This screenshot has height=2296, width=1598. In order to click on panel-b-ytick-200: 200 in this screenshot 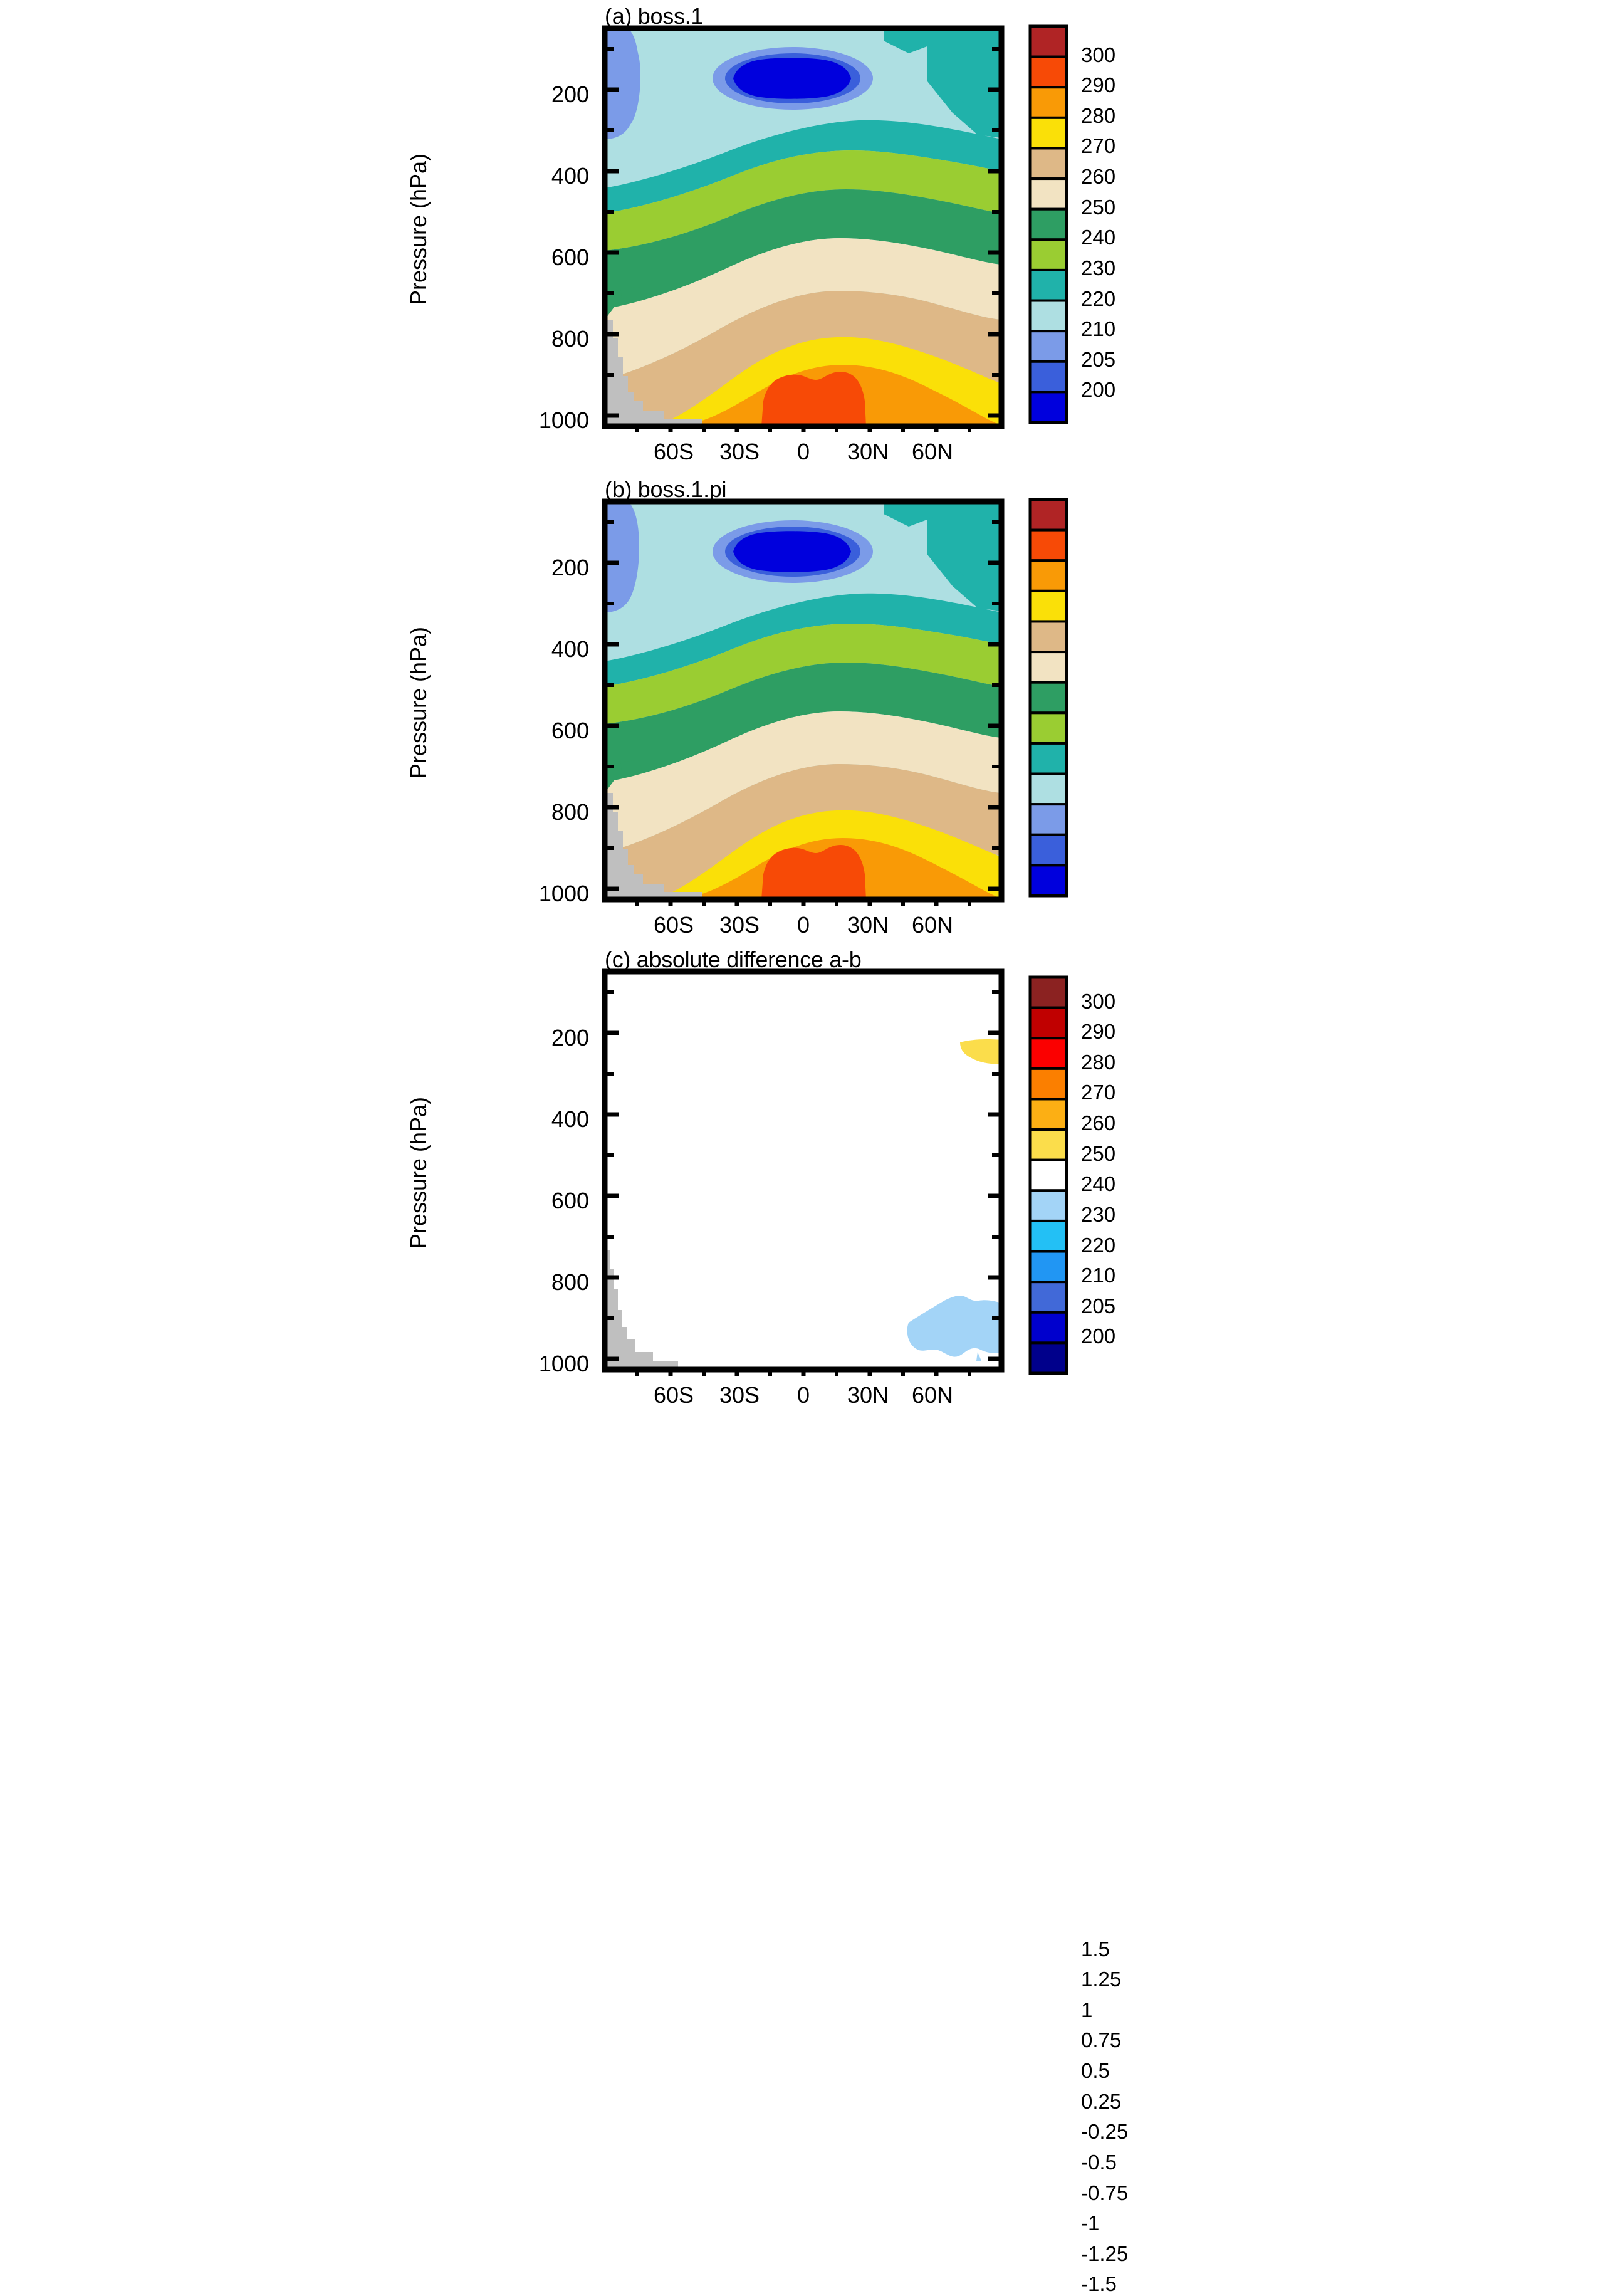, I will do `click(570, 567)`.